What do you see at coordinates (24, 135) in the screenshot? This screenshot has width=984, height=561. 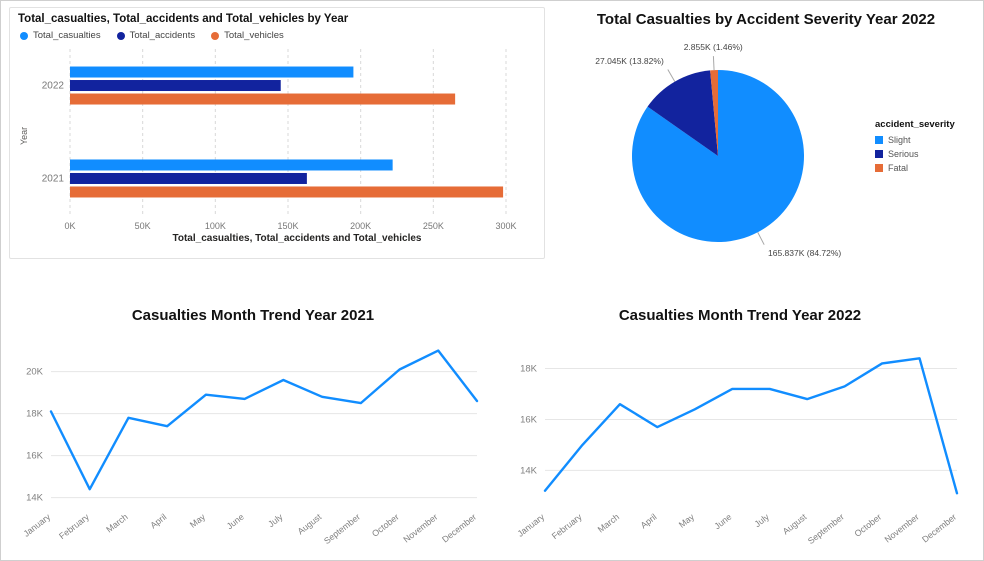 I see `bar-y-axis-label: Year` at bounding box center [24, 135].